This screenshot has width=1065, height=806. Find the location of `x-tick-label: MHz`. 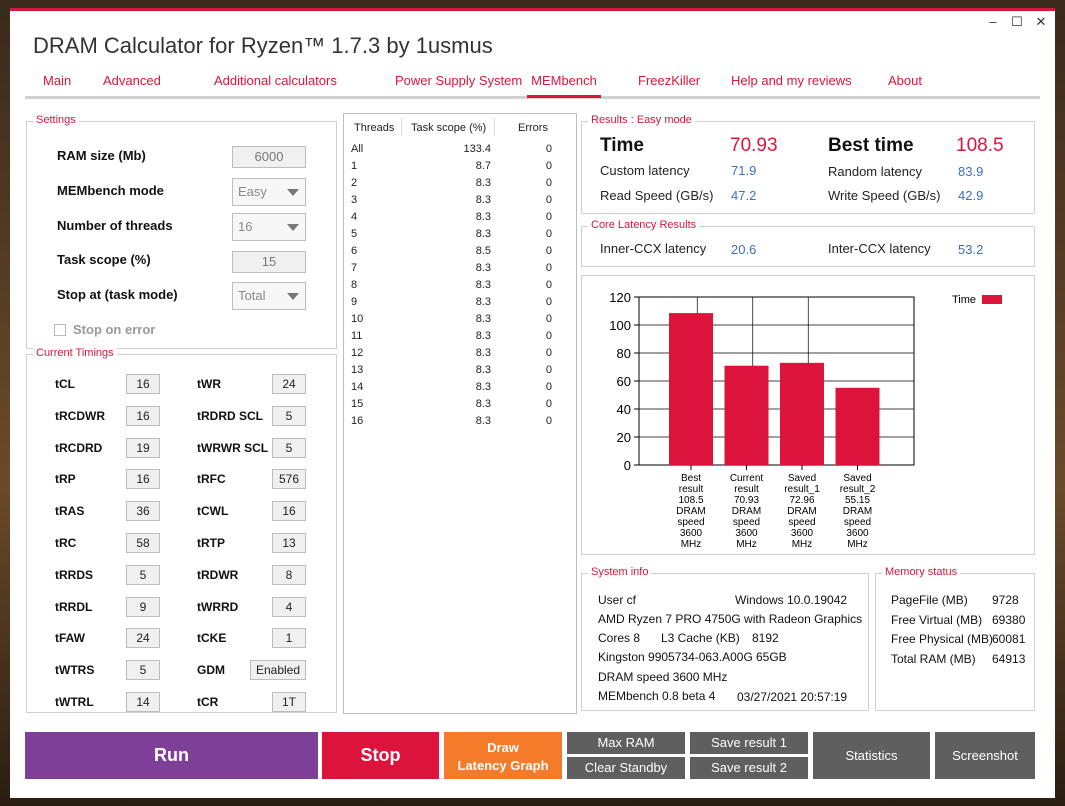

x-tick-label: MHz is located at coordinates (802, 544).